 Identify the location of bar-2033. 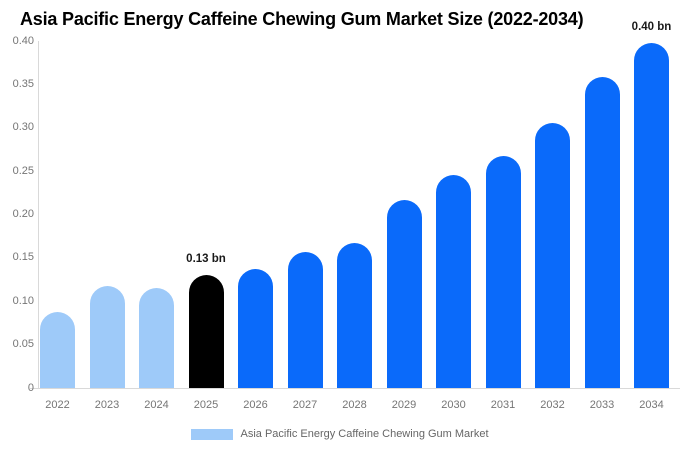
(602, 232).